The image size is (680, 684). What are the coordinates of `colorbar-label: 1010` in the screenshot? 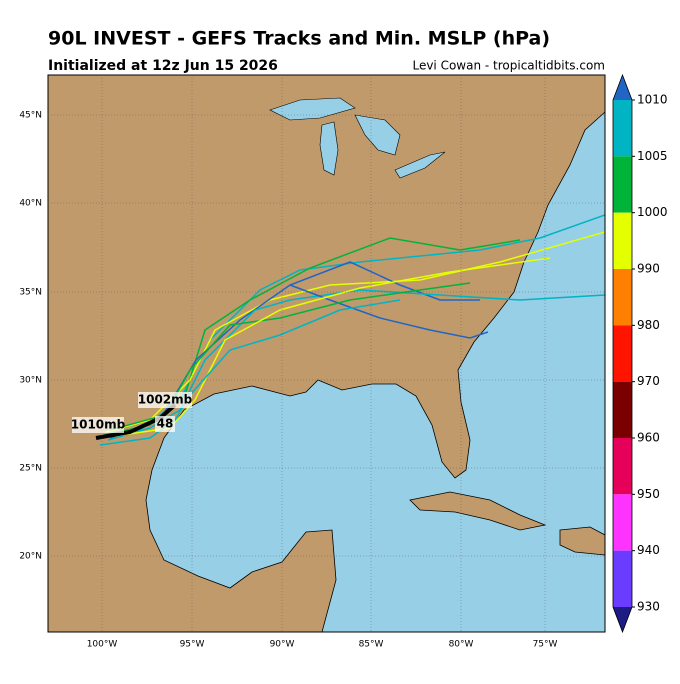 It's located at (652, 100).